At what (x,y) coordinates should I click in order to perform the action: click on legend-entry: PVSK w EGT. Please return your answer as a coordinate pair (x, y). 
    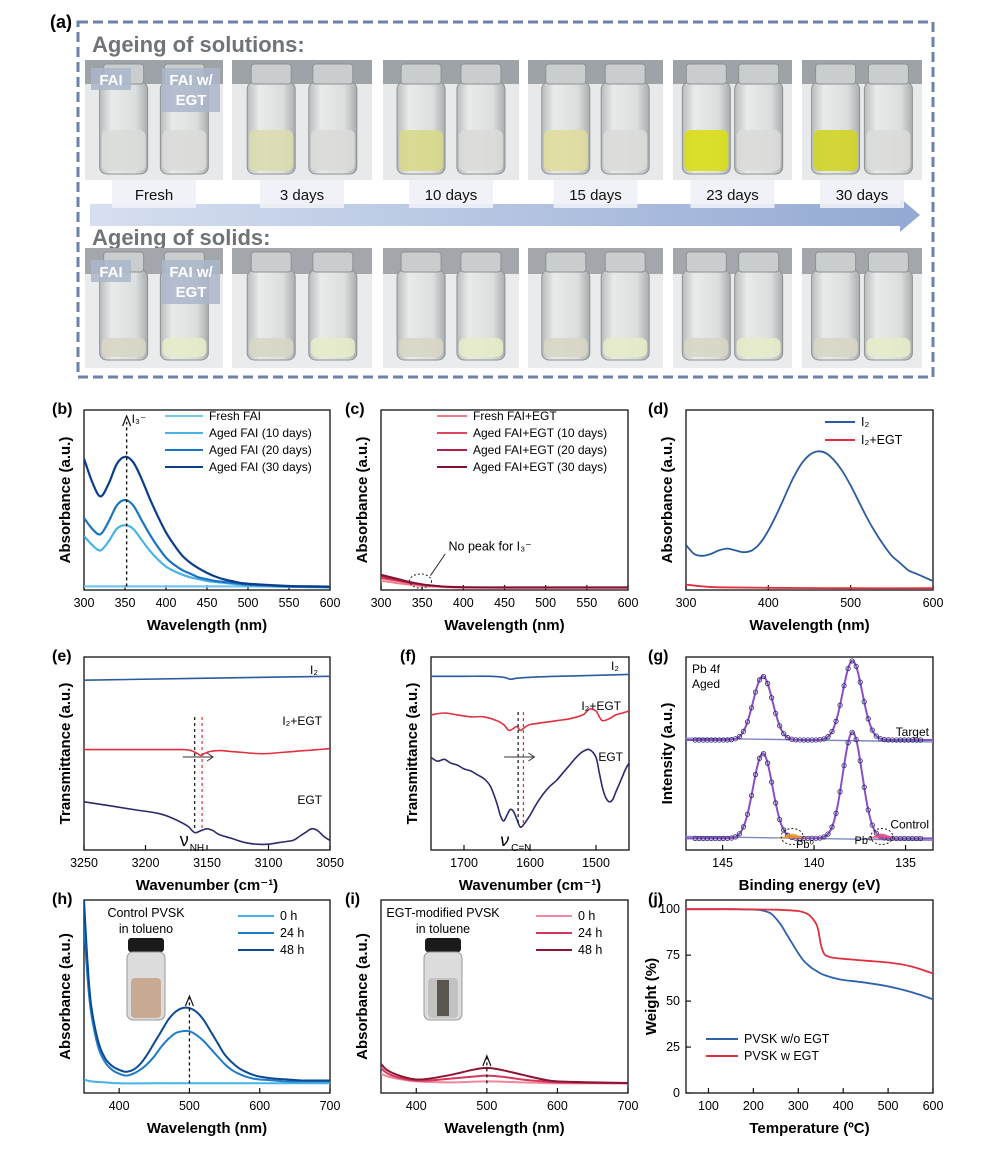
    Looking at the image, I should click on (781, 1056).